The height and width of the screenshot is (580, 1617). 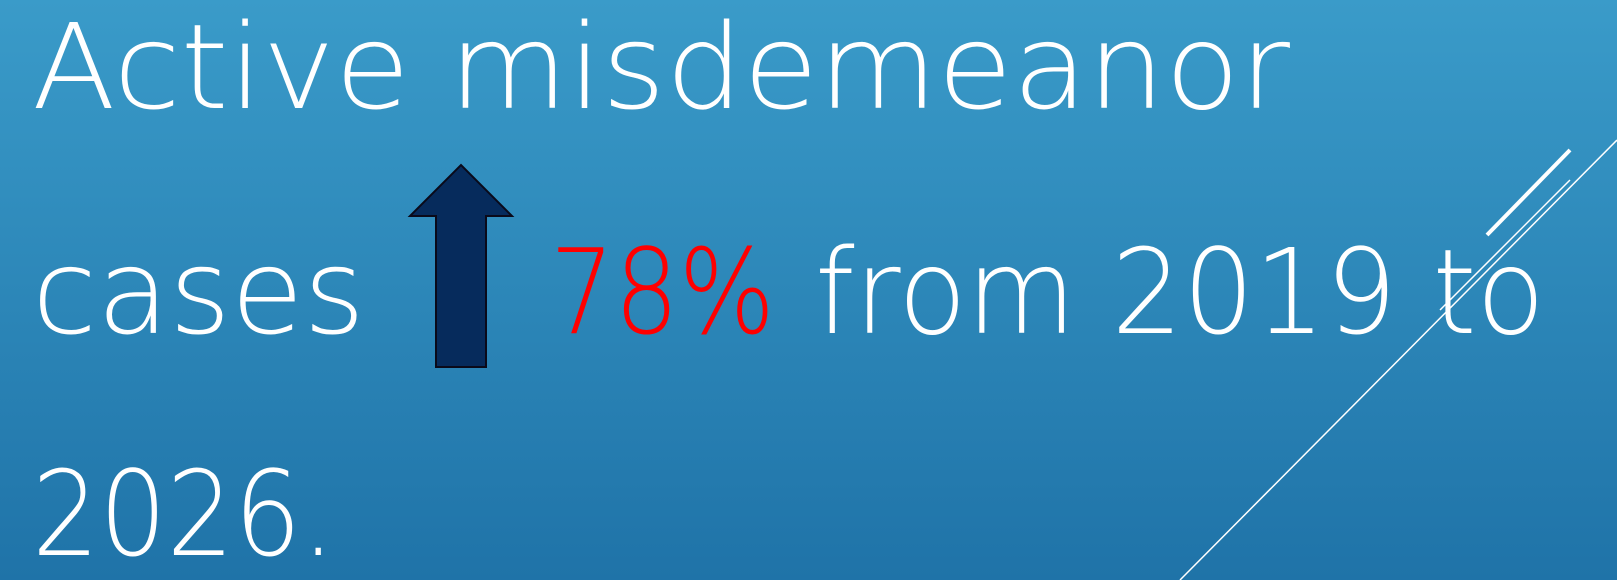 I want to click on line-text: from 2019 to, so click(x=1180, y=292).